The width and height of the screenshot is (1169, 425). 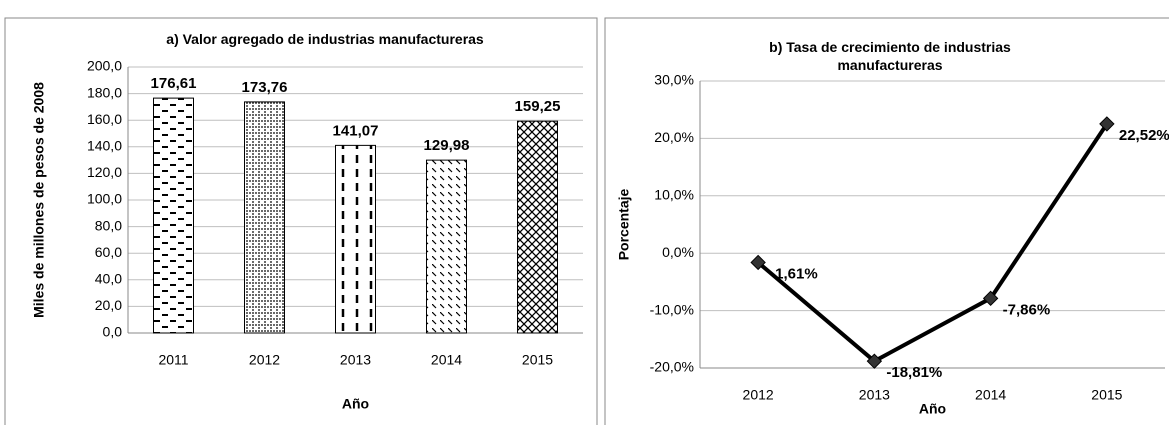 I want to click on y-tick-label: -20,0%, so click(x=672, y=367).